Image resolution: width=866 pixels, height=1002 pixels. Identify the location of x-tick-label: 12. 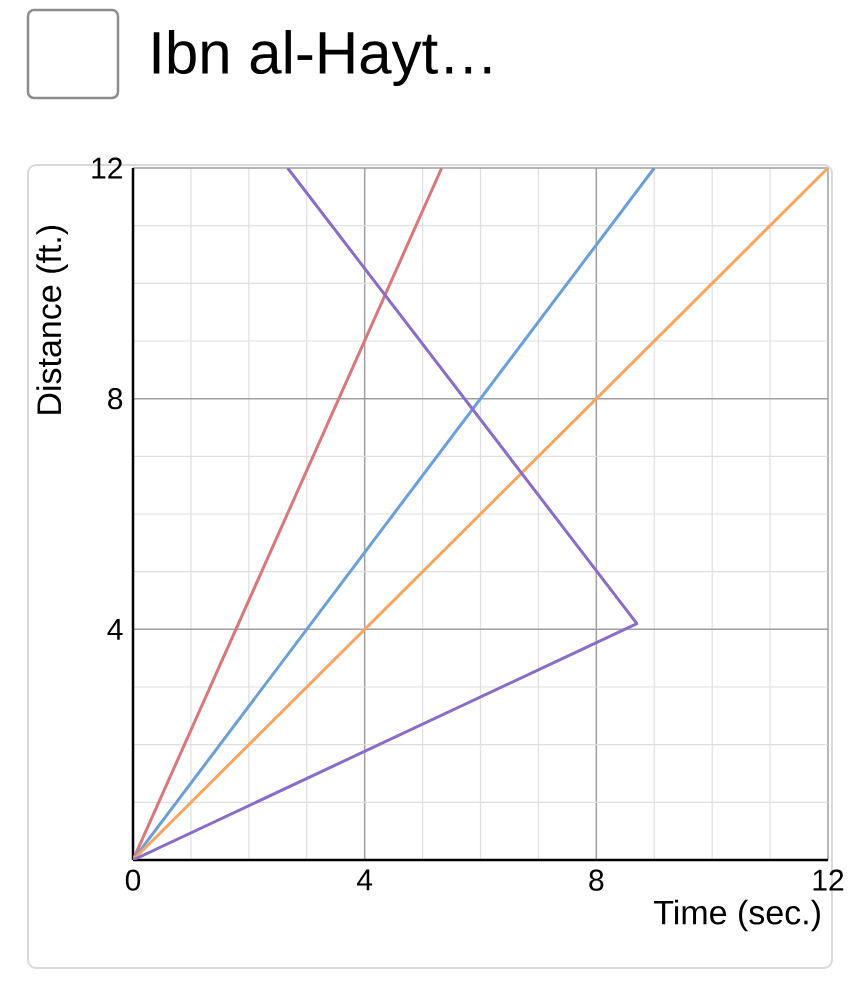
(828, 880).